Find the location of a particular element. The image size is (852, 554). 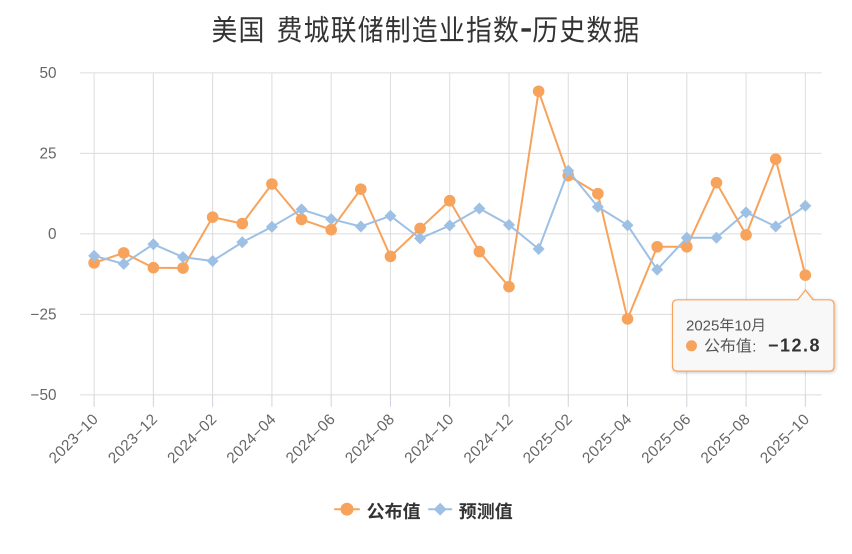

svg-text: 2025 is located at coordinates (702, 325).